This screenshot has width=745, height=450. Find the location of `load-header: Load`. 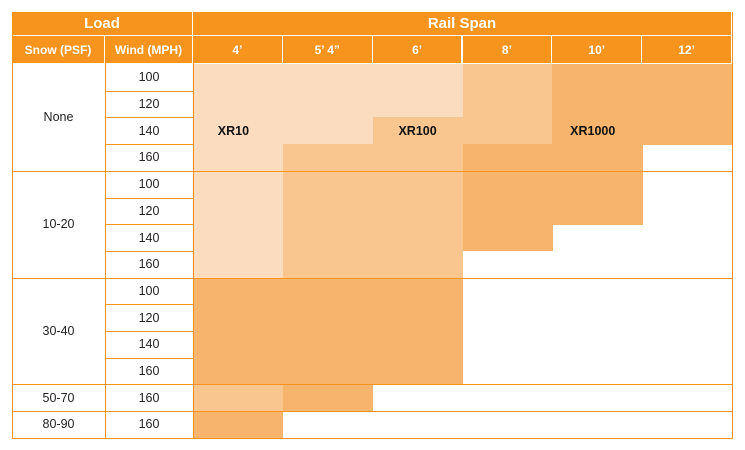

load-header: Load is located at coordinates (102, 24).